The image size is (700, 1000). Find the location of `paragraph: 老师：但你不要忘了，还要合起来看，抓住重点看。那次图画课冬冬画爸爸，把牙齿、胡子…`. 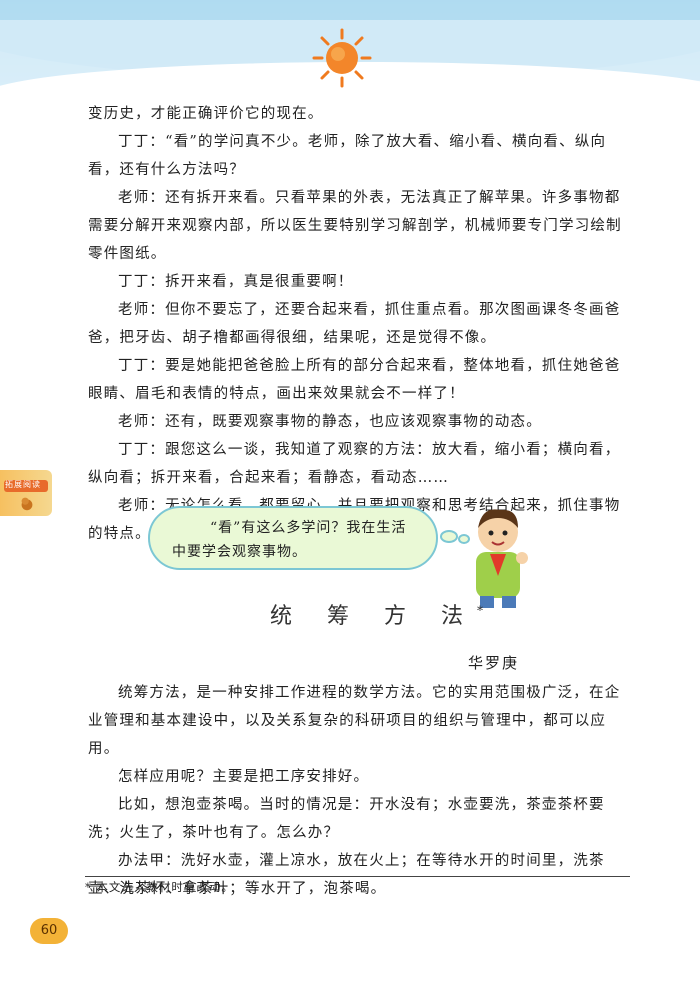

paragraph: 老师：但你不要忘了，还要合起来看，抓住重点看。那次图画课冬冬画爸爸，把牙齿、胡子… is located at coordinates (354, 324).